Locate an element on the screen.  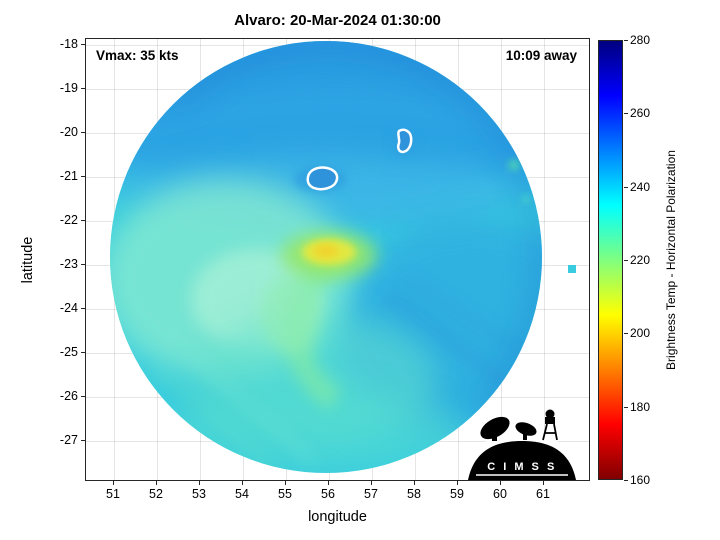
y-tick-label: -25 is located at coordinates (68, 352).